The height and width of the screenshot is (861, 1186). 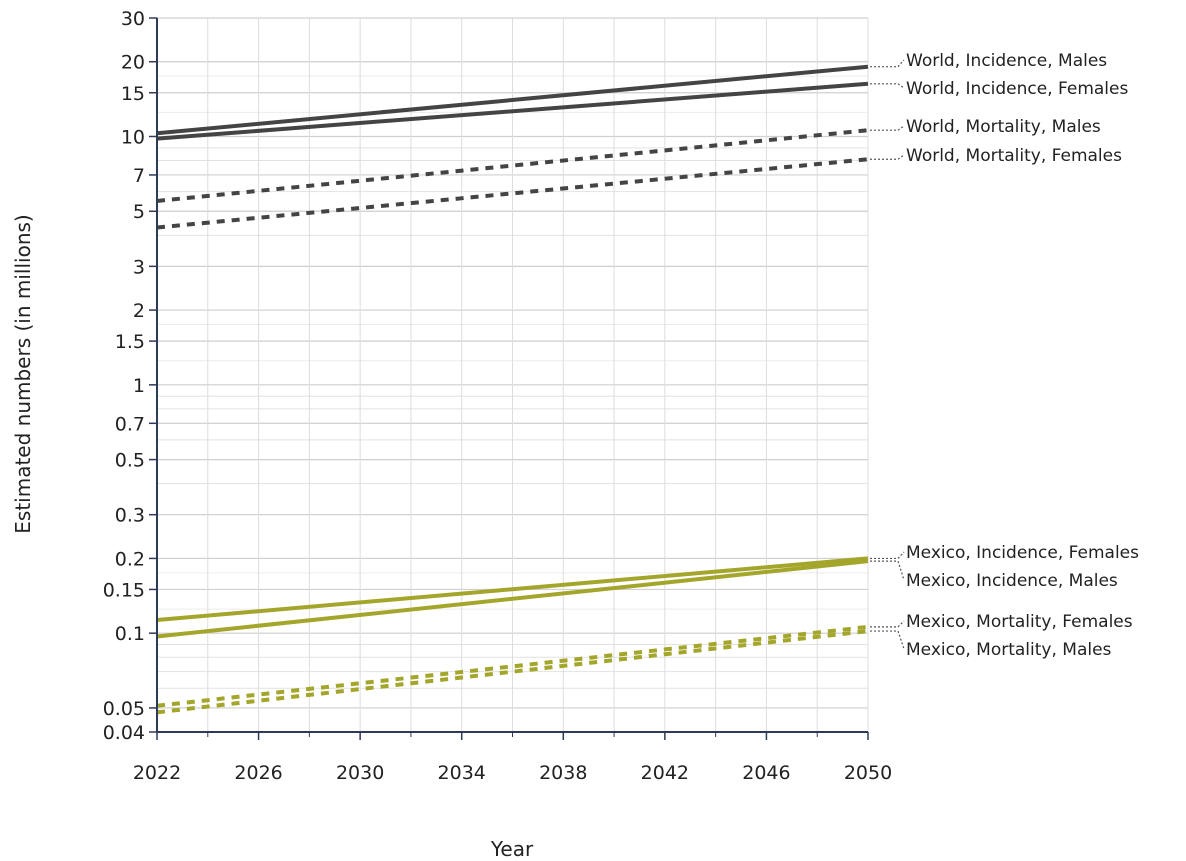 What do you see at coordinates (258, 773) in the screenshot?
I see `x-tick-label: 2026` at bounding box center [258, 773].